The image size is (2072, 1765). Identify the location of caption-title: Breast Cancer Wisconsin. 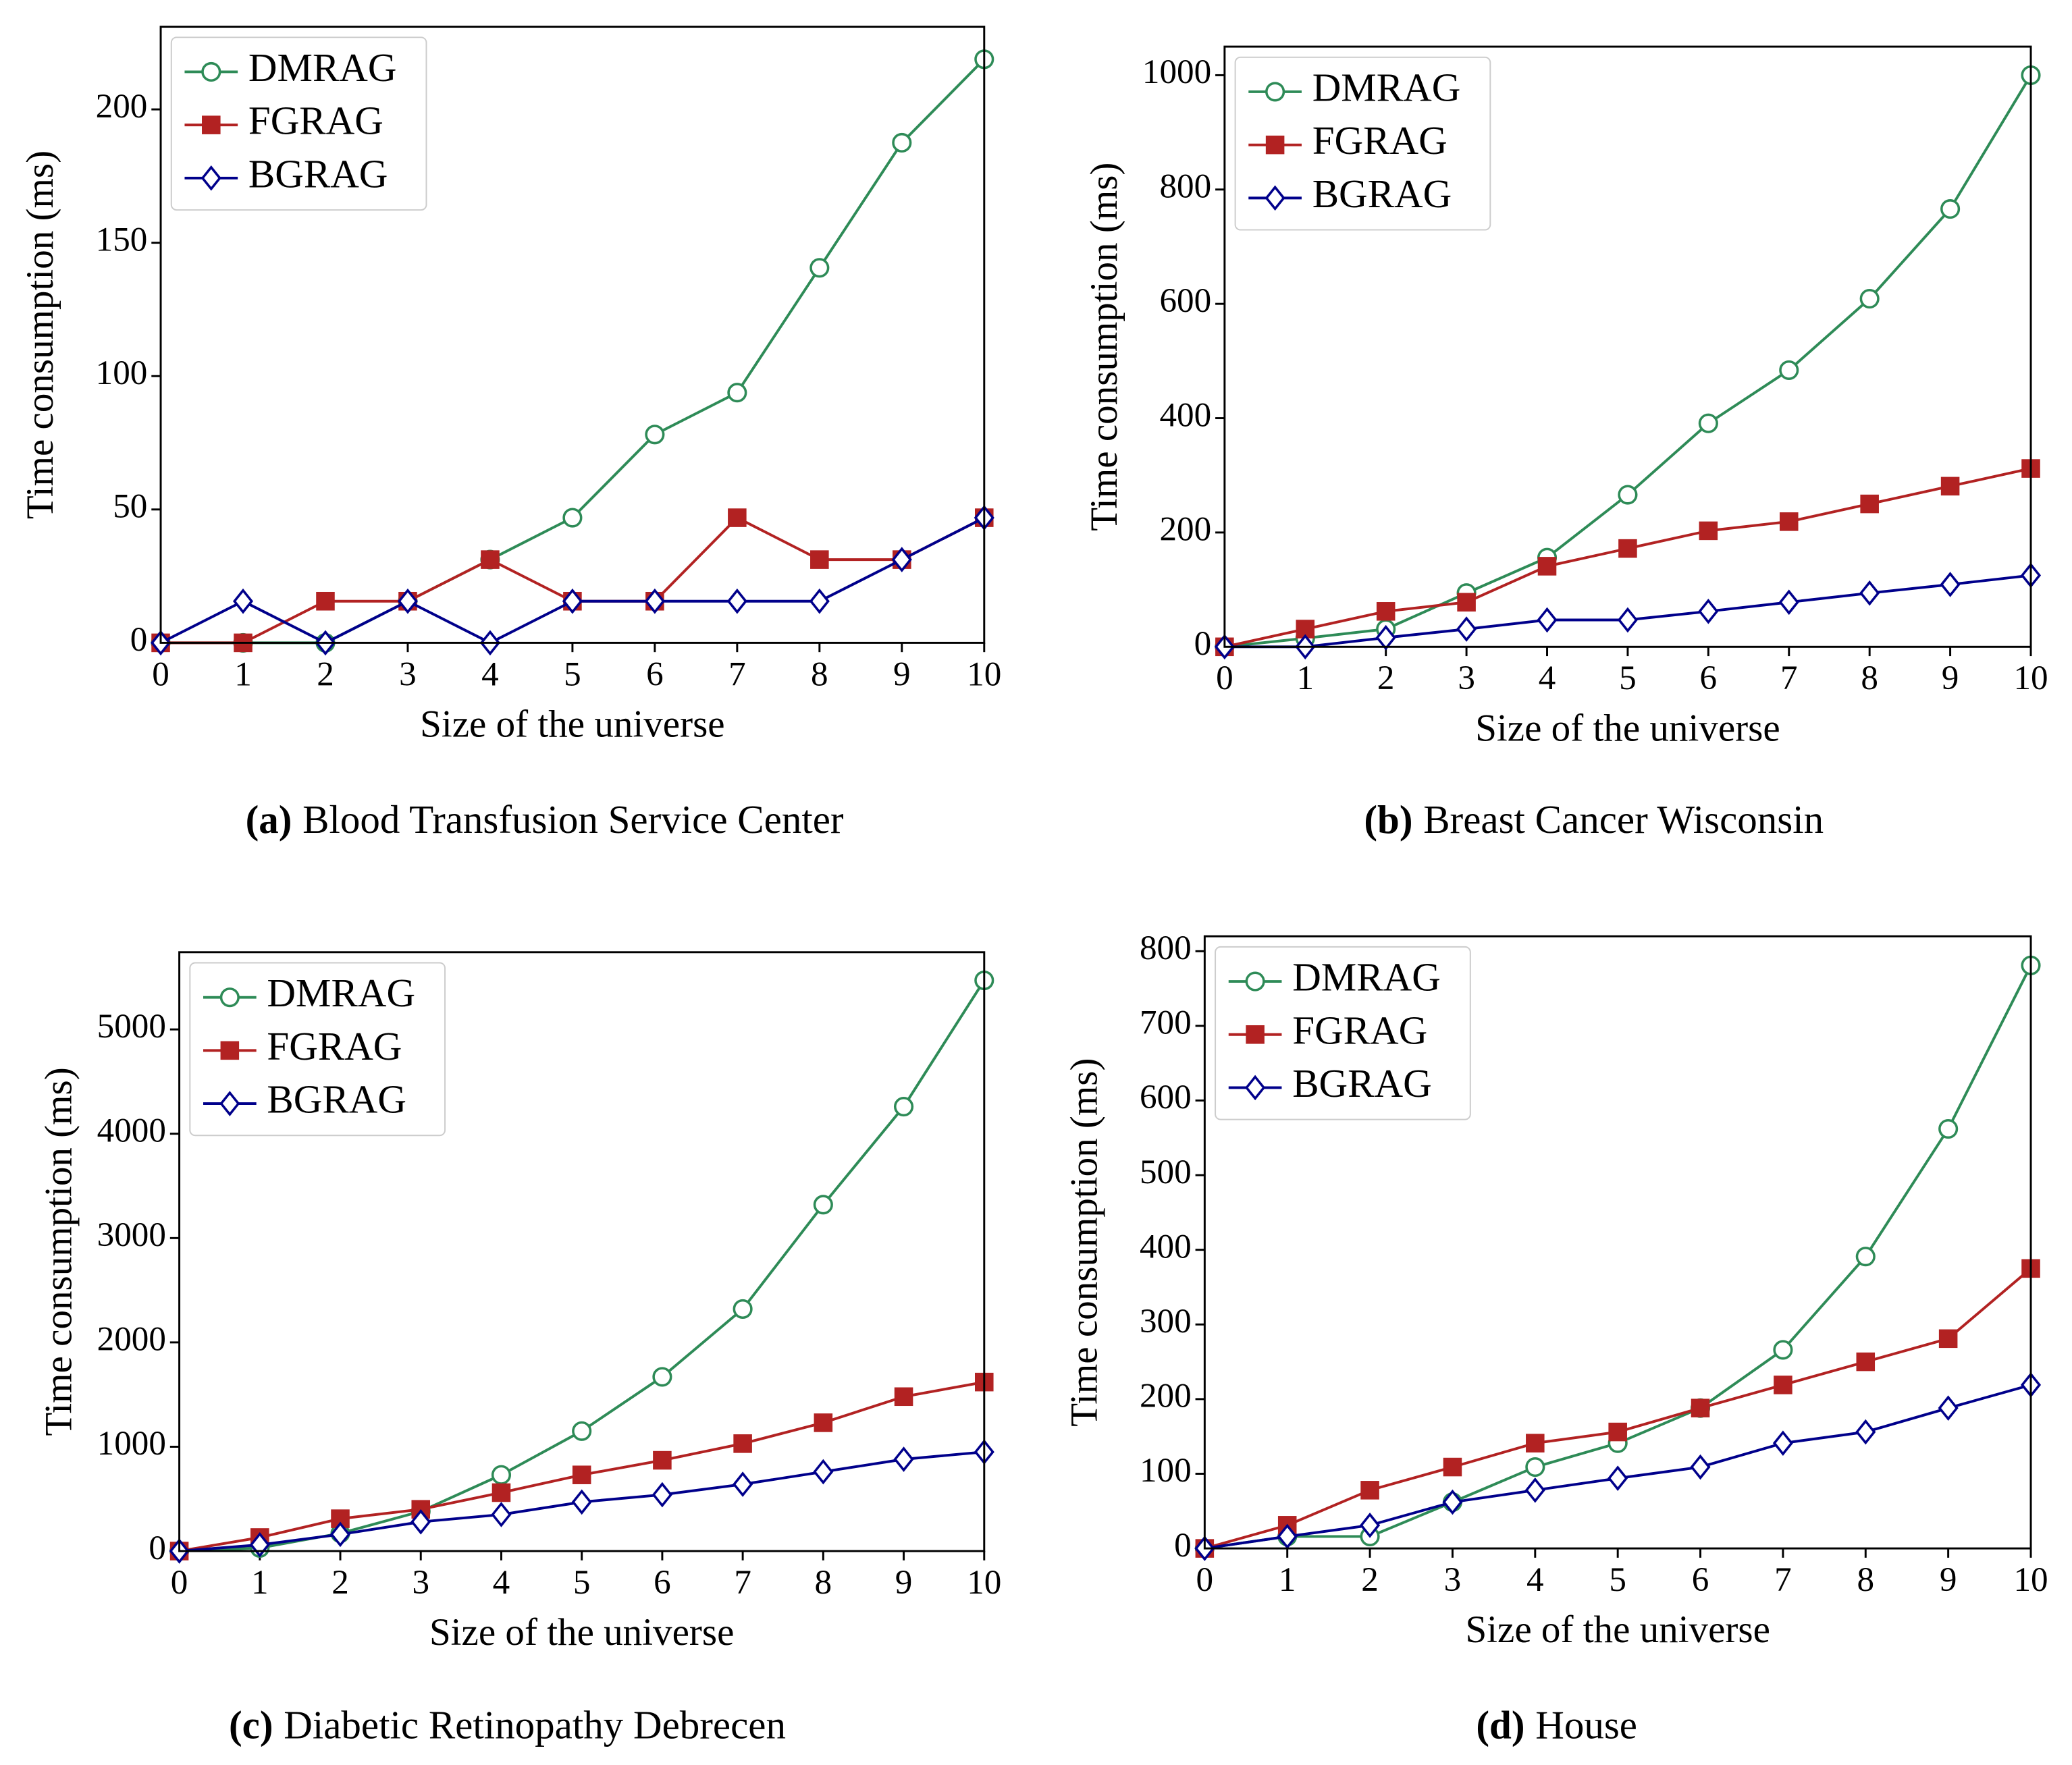
(1623, 819).